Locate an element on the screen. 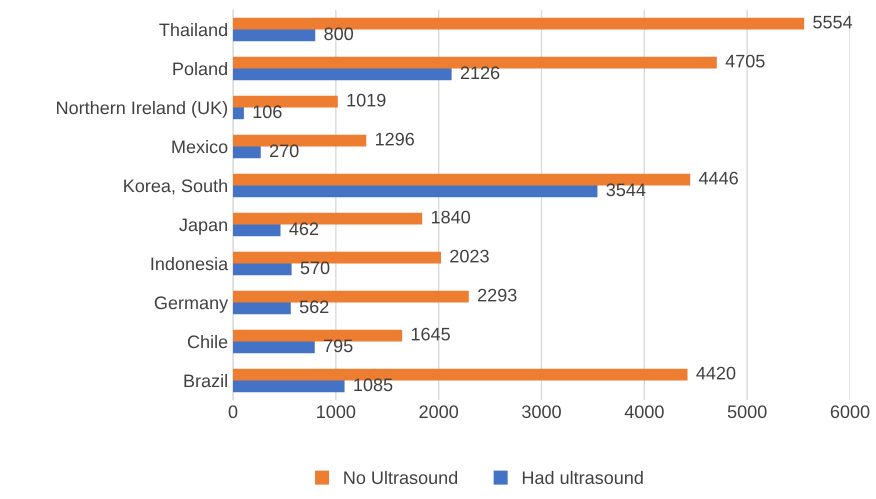 The height and width of the screenshot is (499, 876). y-tick-label: Mexico is located at coordinates (200, 147).